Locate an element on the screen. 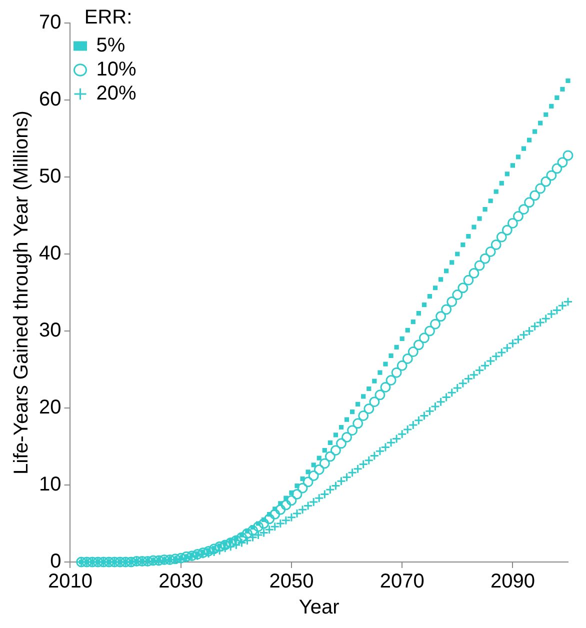  legend-label: 10% is located at coordinates (116, 69).